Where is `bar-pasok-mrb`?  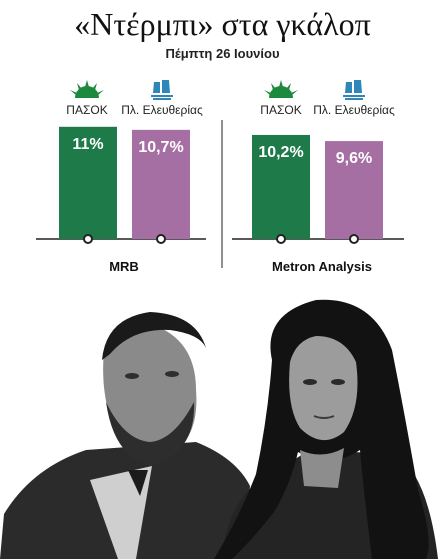 bar-pasok-mrb is located at coordinates (88, 182).